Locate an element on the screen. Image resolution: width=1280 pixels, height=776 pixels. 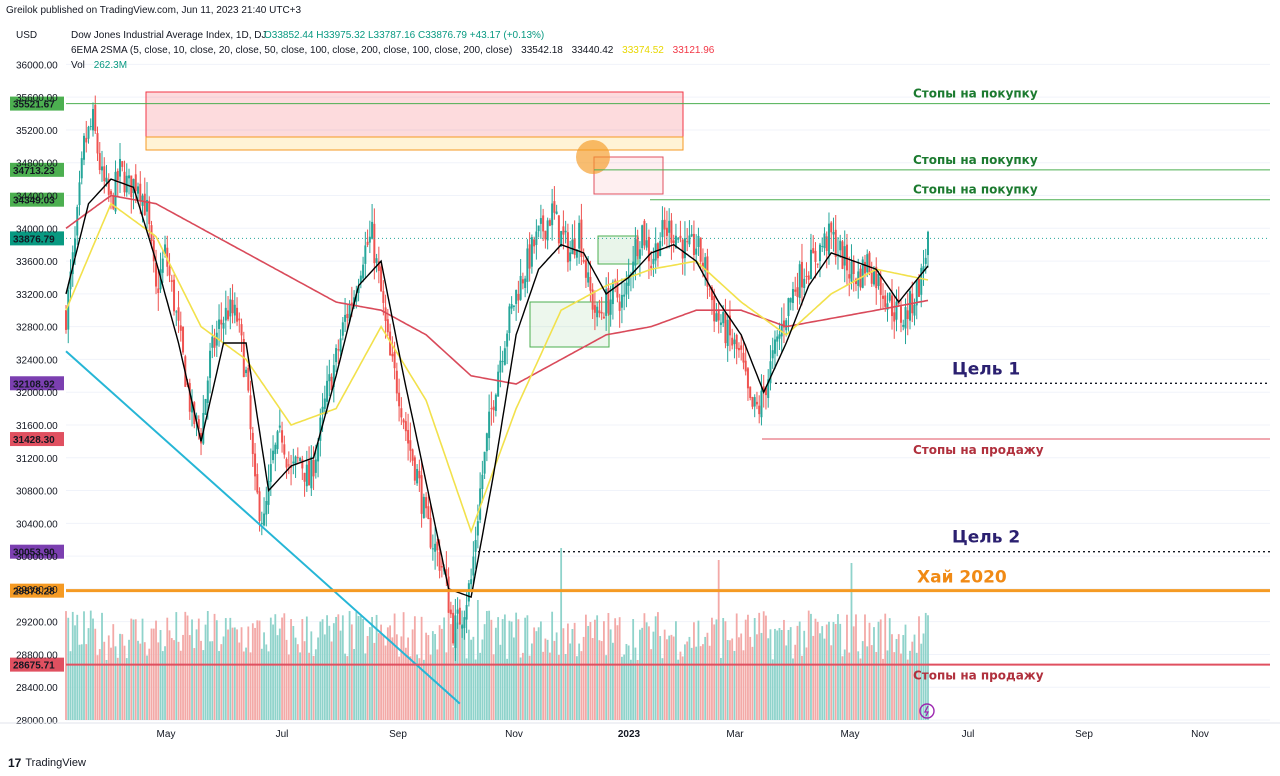
trend-line is located at coordinates (263, 527).